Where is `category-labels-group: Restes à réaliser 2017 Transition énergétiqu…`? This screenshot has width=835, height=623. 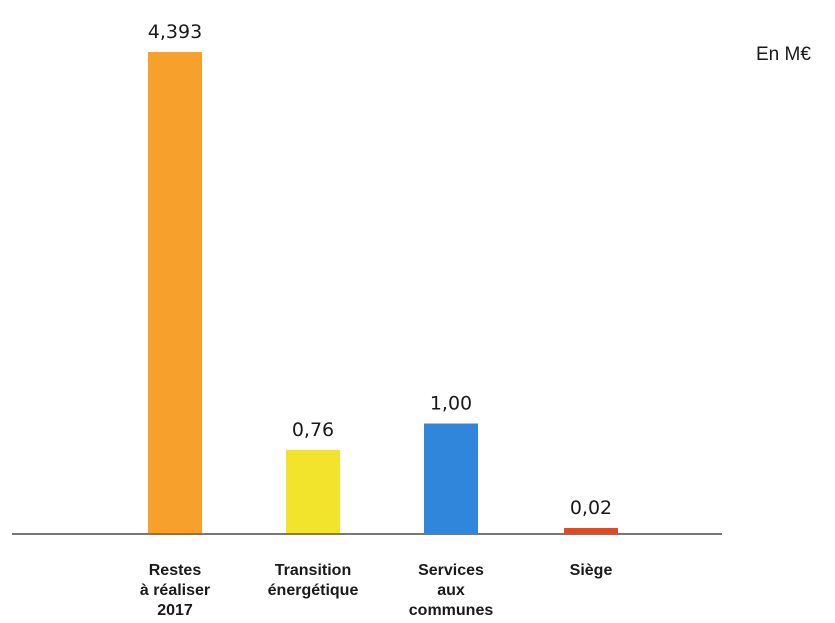
category-labels-group: Restes à réaliser 2017 Transition énergétiqu… is located at coordinates (376, 590).